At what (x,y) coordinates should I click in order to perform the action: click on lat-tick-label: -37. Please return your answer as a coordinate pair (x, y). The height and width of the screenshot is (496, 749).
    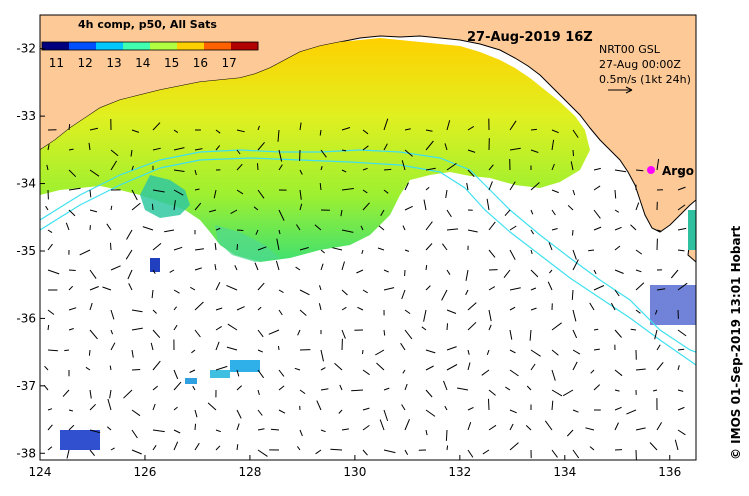
    Looking at the image, I should click on (26, 386).